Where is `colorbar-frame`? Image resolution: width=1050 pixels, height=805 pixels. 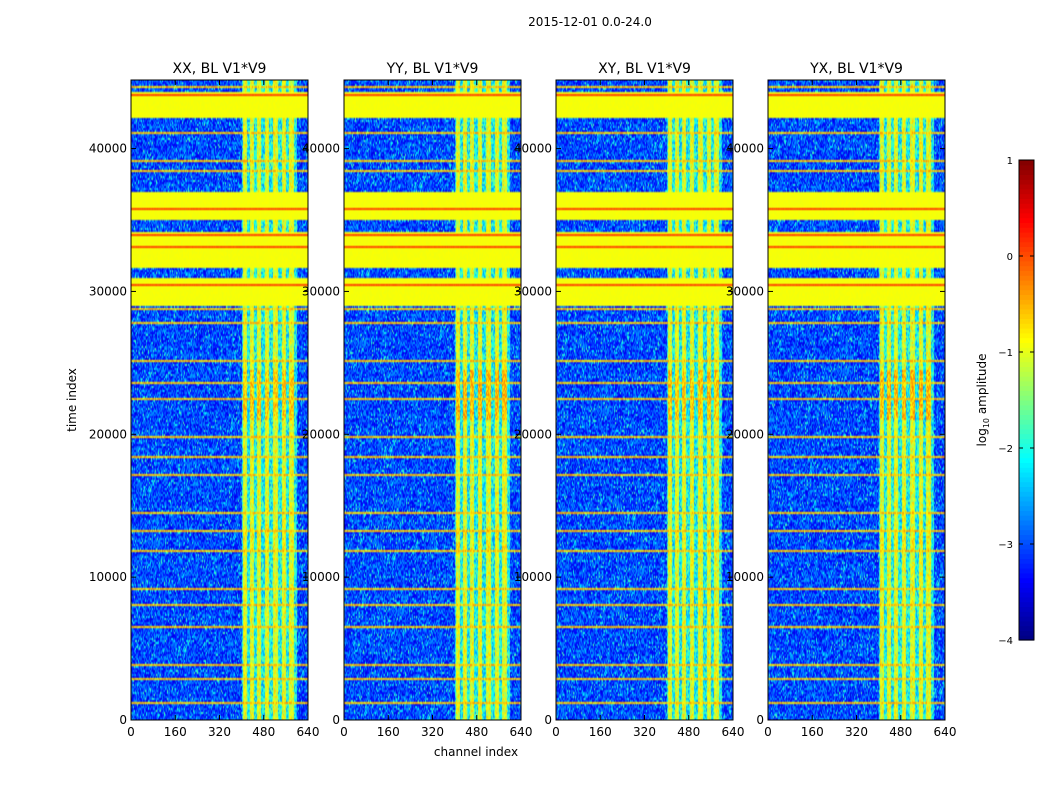
colorbar-frame is located at coordinates (1026, 400).